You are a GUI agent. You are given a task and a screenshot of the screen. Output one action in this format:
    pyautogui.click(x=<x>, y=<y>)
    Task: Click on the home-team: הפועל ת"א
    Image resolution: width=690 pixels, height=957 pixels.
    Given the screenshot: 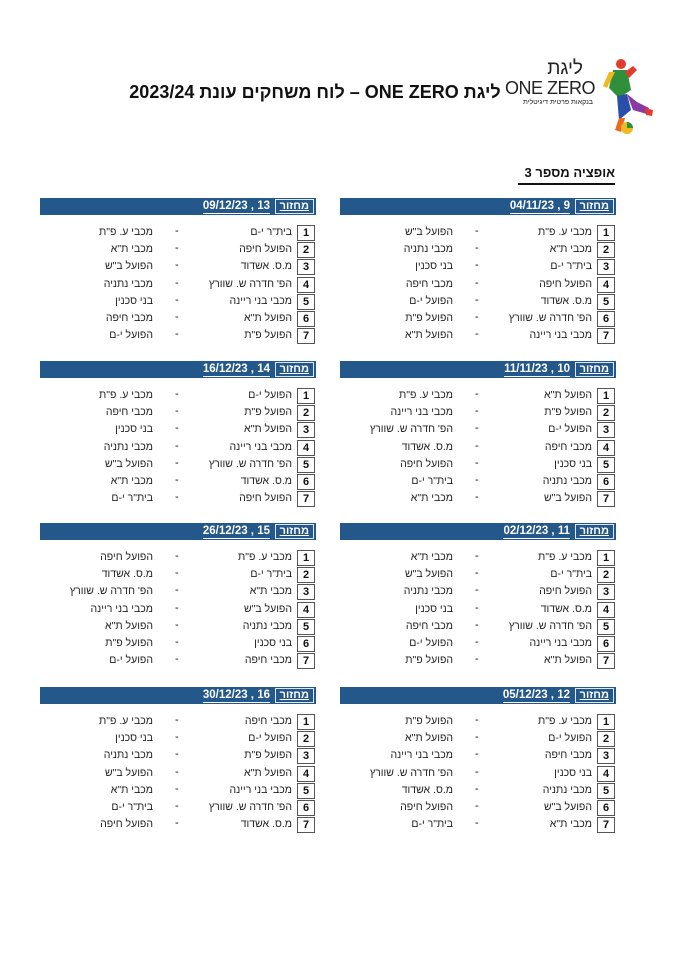 What is the action you would take?
    pyautogui.click(x=268, y=772)
    